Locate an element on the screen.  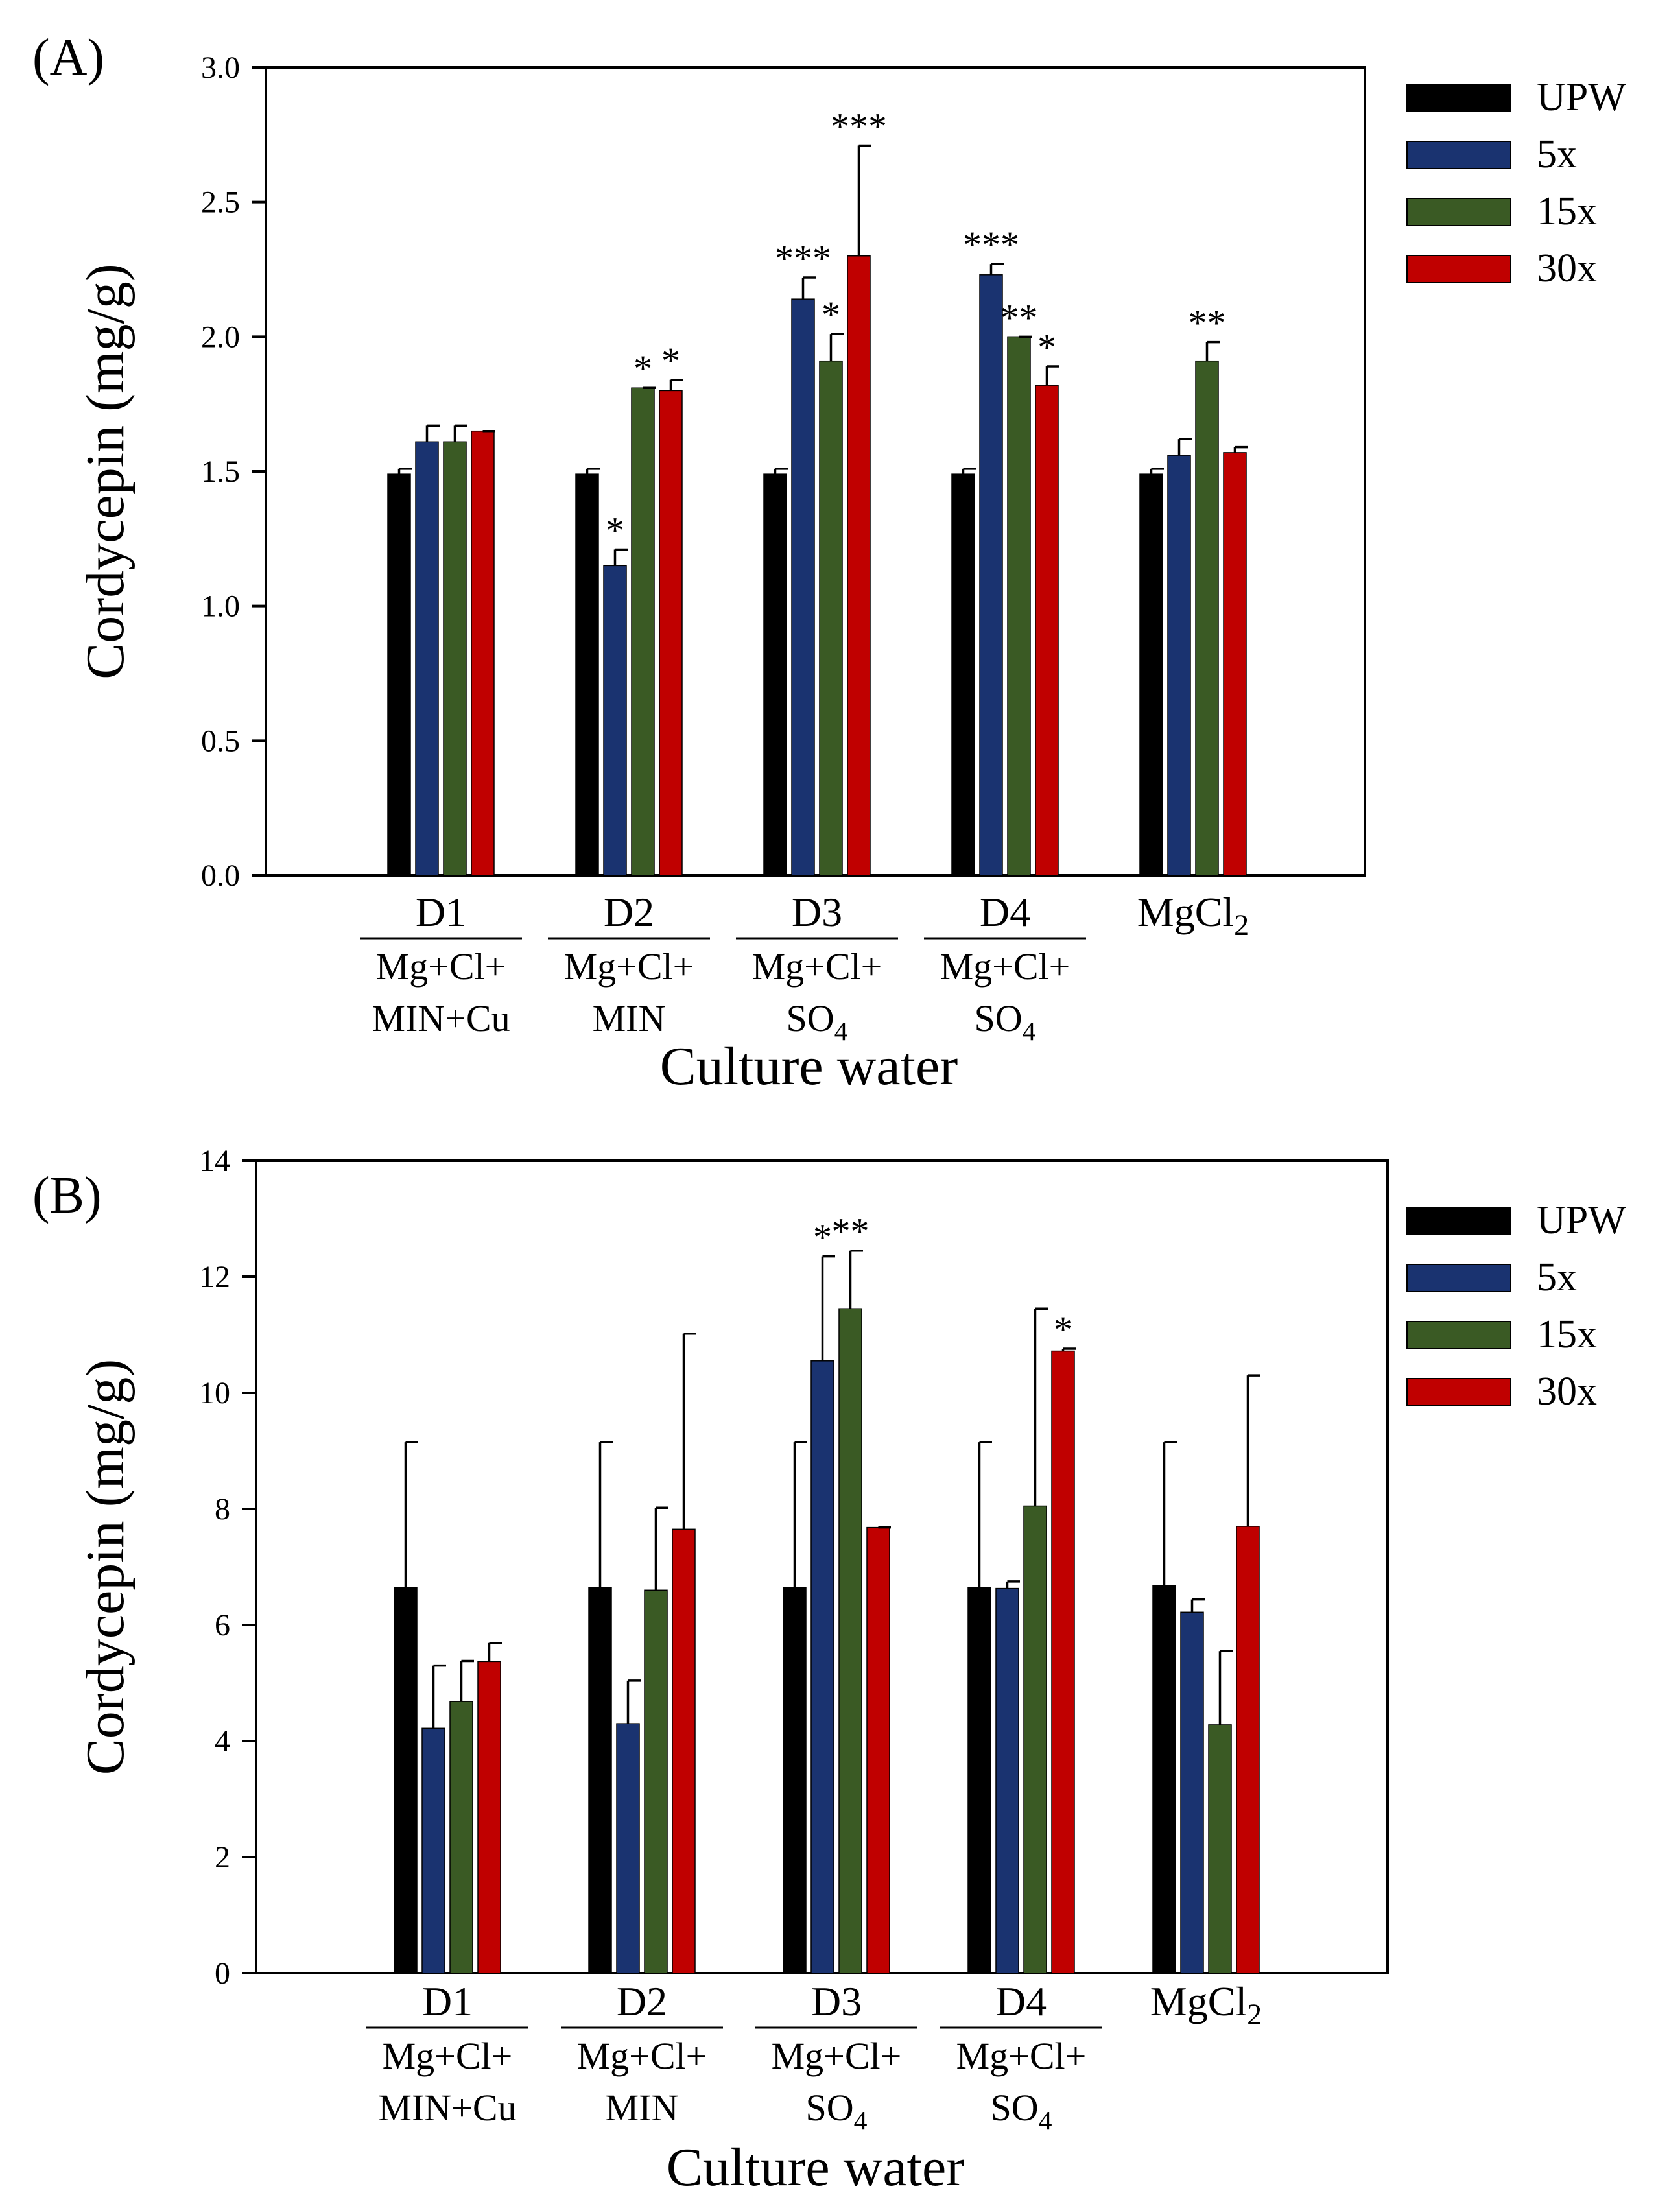
x-axis-label: Culture water is located at coordinates (816, 2165).